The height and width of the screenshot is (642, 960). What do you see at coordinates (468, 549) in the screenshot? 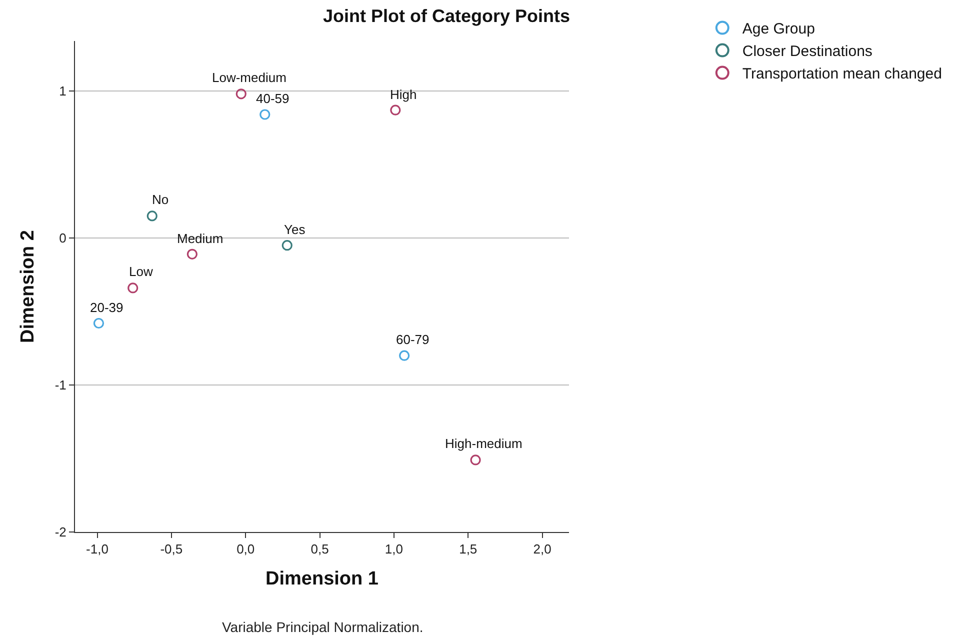
I see `x-tick-label: 1,5` at bounding box center [468, 549].